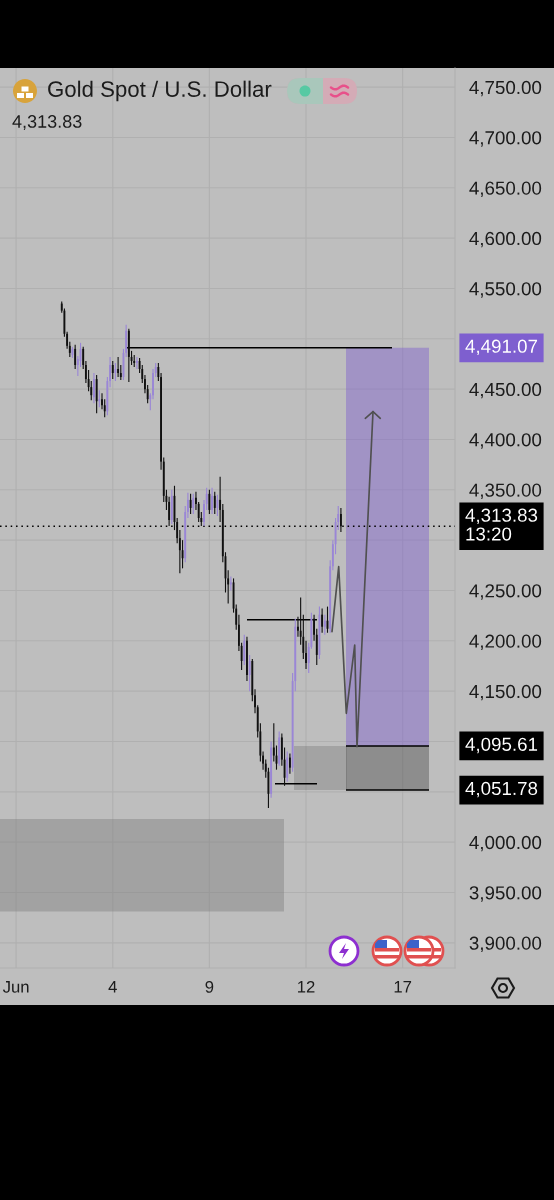 The width and height of the screenshot is (554, 1200). I want to click on ref-line-label: 4,051.78, so click(501, 789).